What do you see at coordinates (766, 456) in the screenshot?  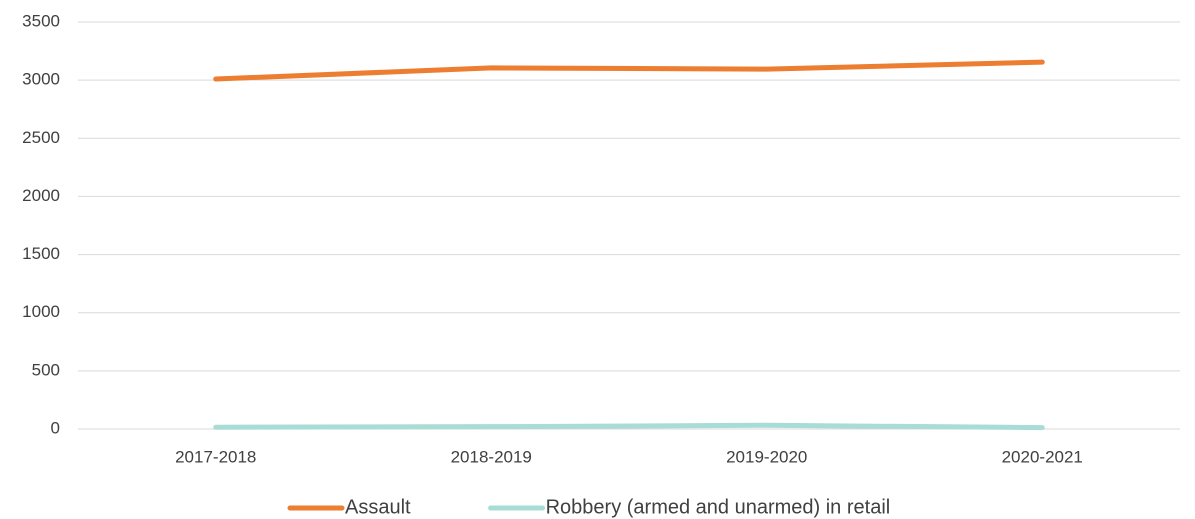 I see `x-tick-label: 2019-2020` at bounding box center [766, 456].